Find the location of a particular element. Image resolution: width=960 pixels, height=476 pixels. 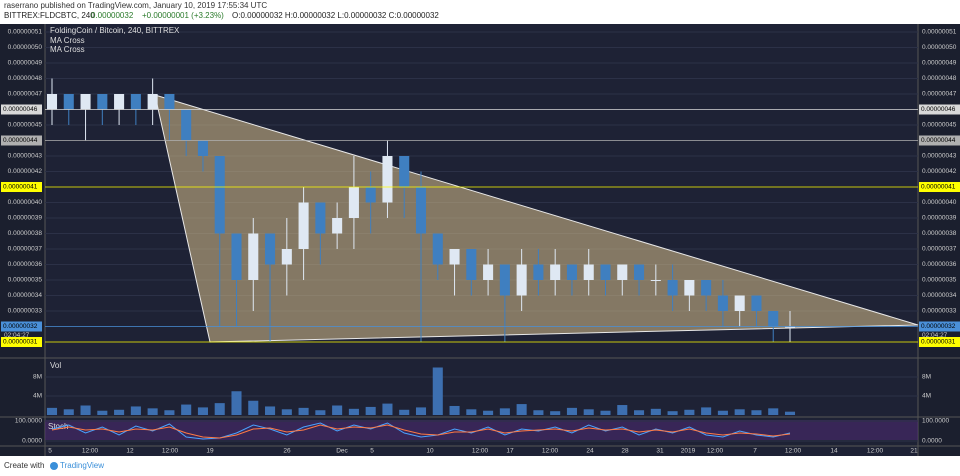

y-tick-label: 0.00000035 is located at coordinates (25, 280).